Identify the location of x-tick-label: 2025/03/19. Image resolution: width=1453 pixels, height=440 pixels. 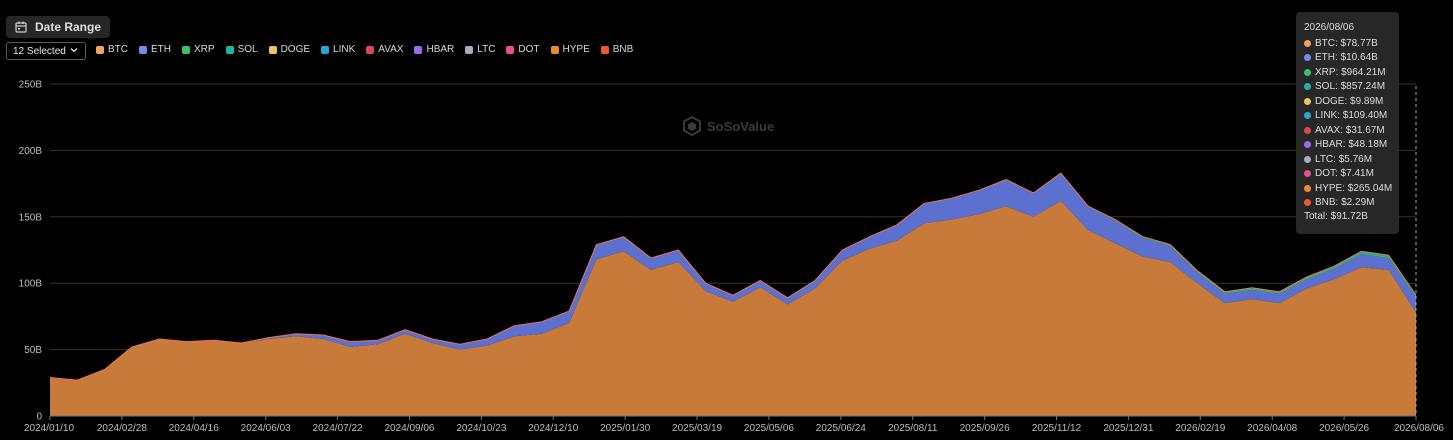
(697, 428).